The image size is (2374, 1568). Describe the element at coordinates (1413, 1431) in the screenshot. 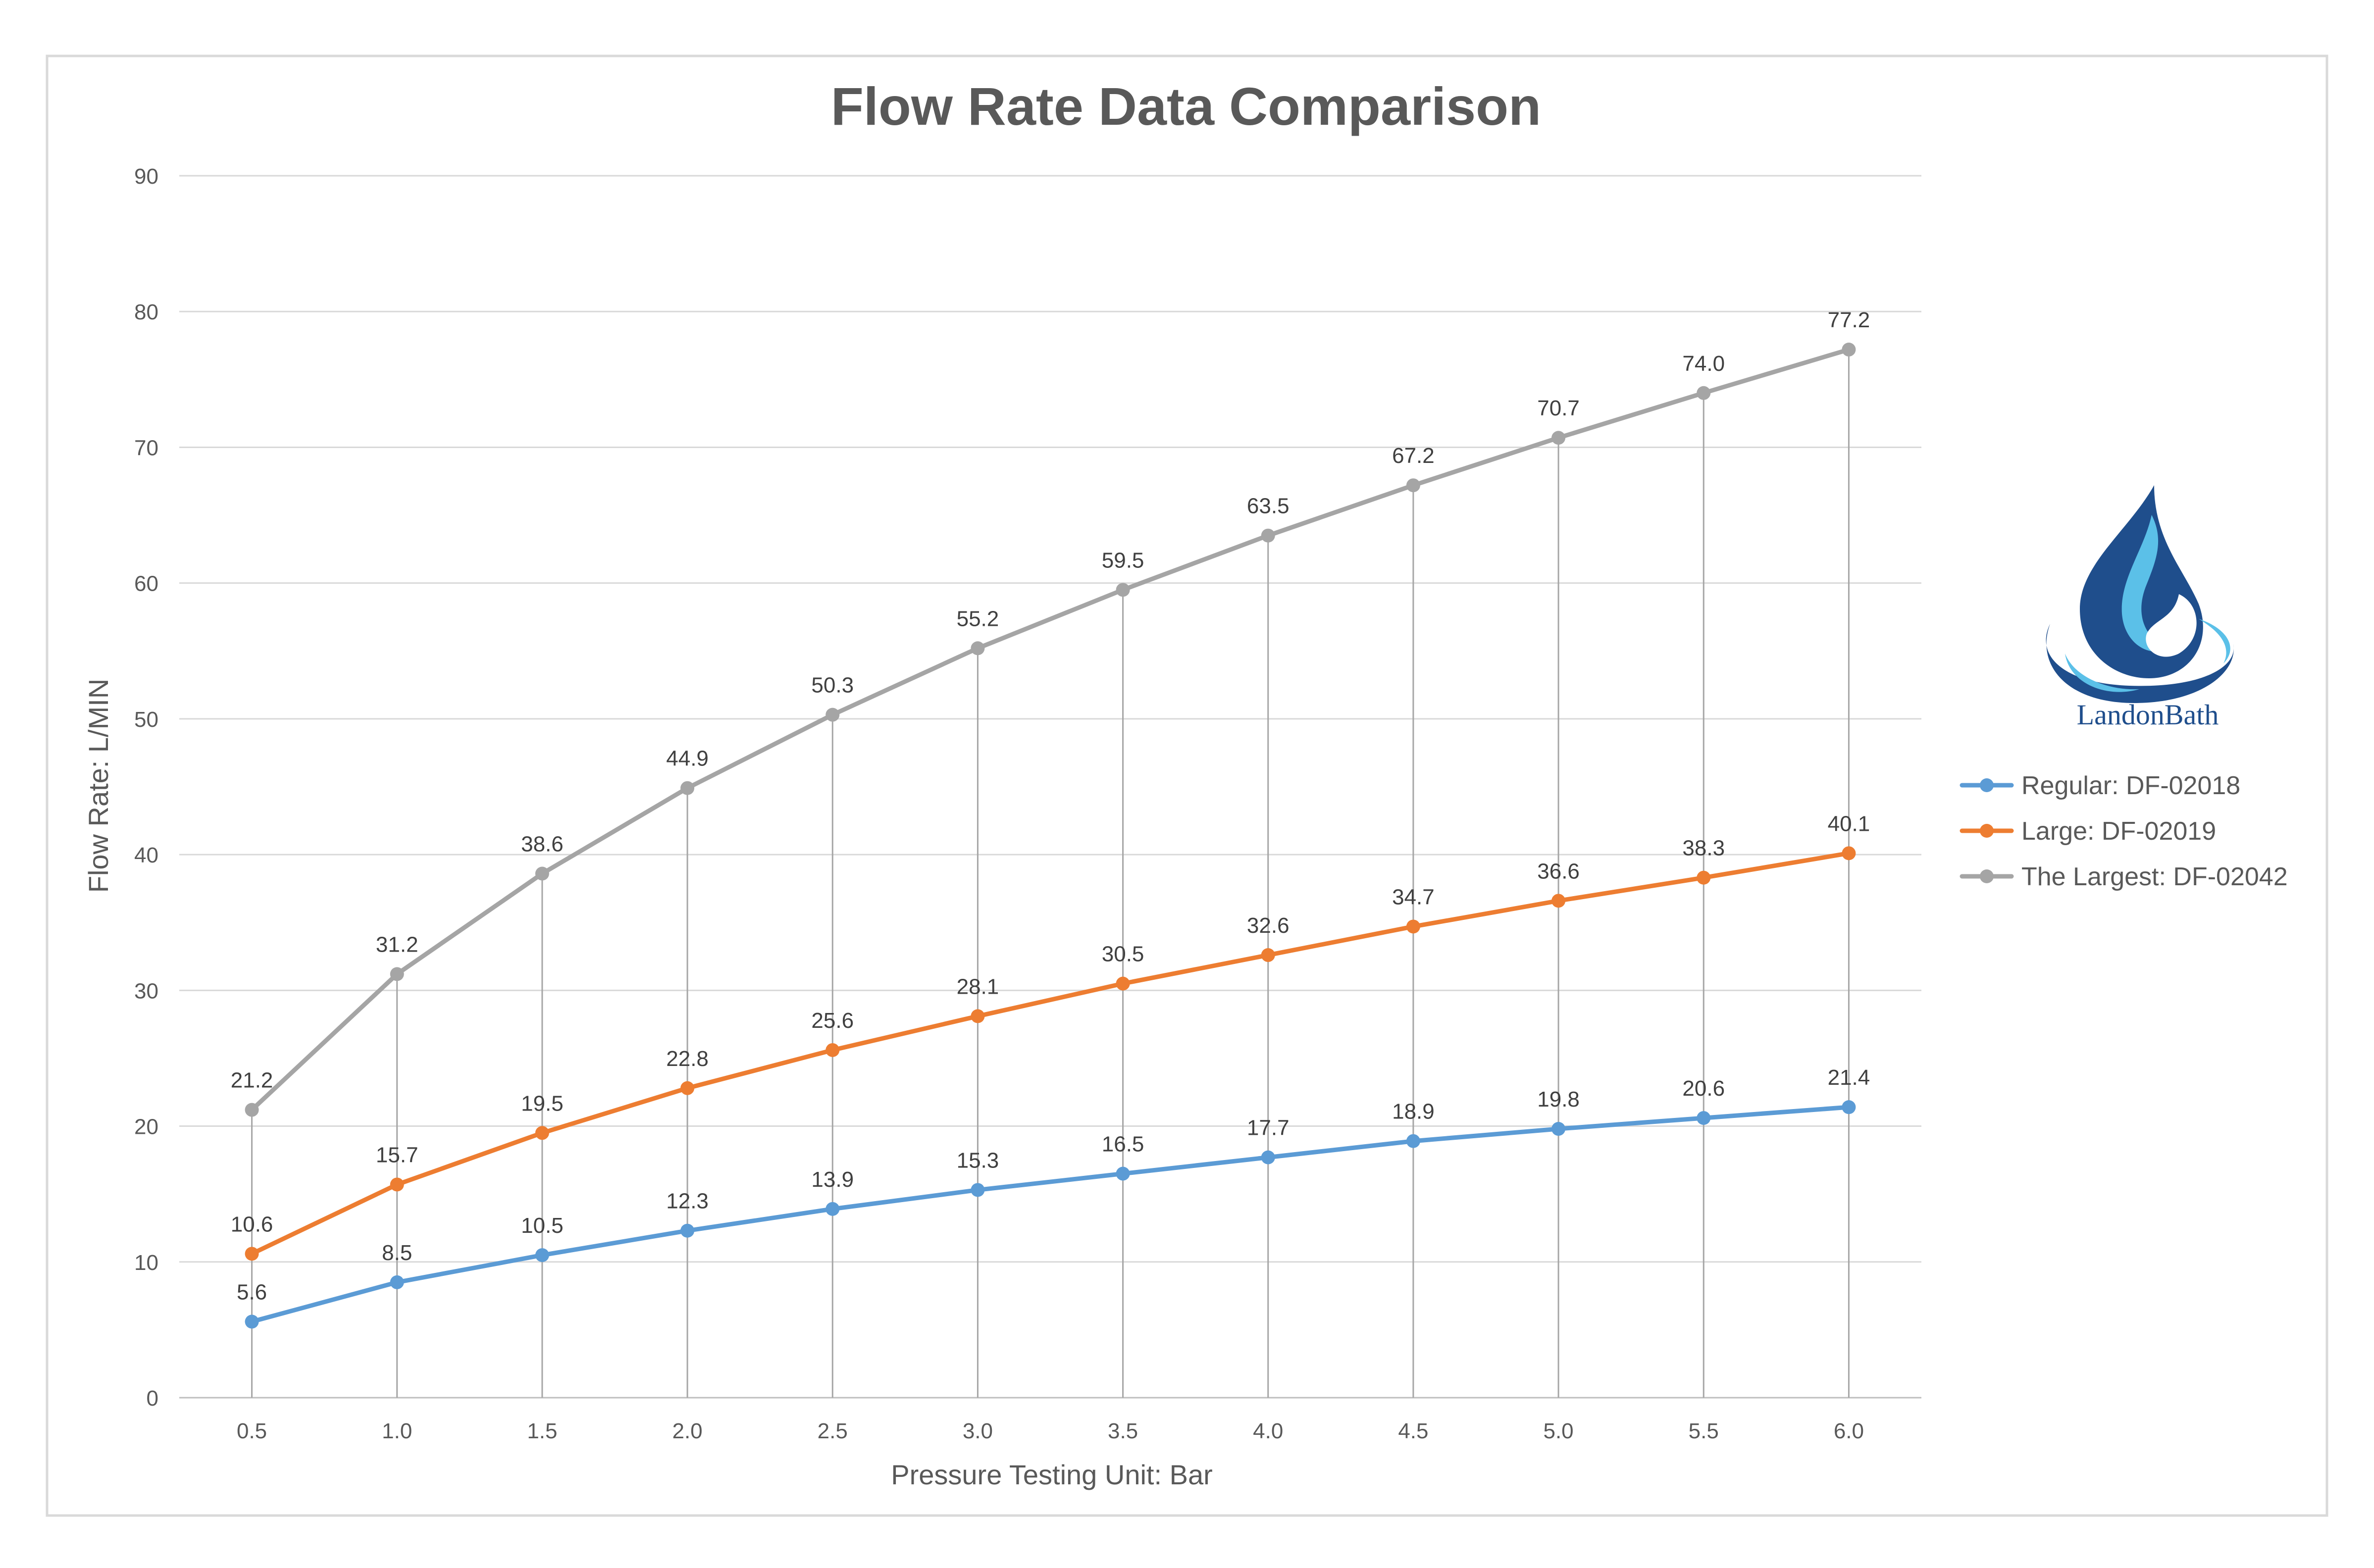

I see `x-tick-label: 4.5` at that location.